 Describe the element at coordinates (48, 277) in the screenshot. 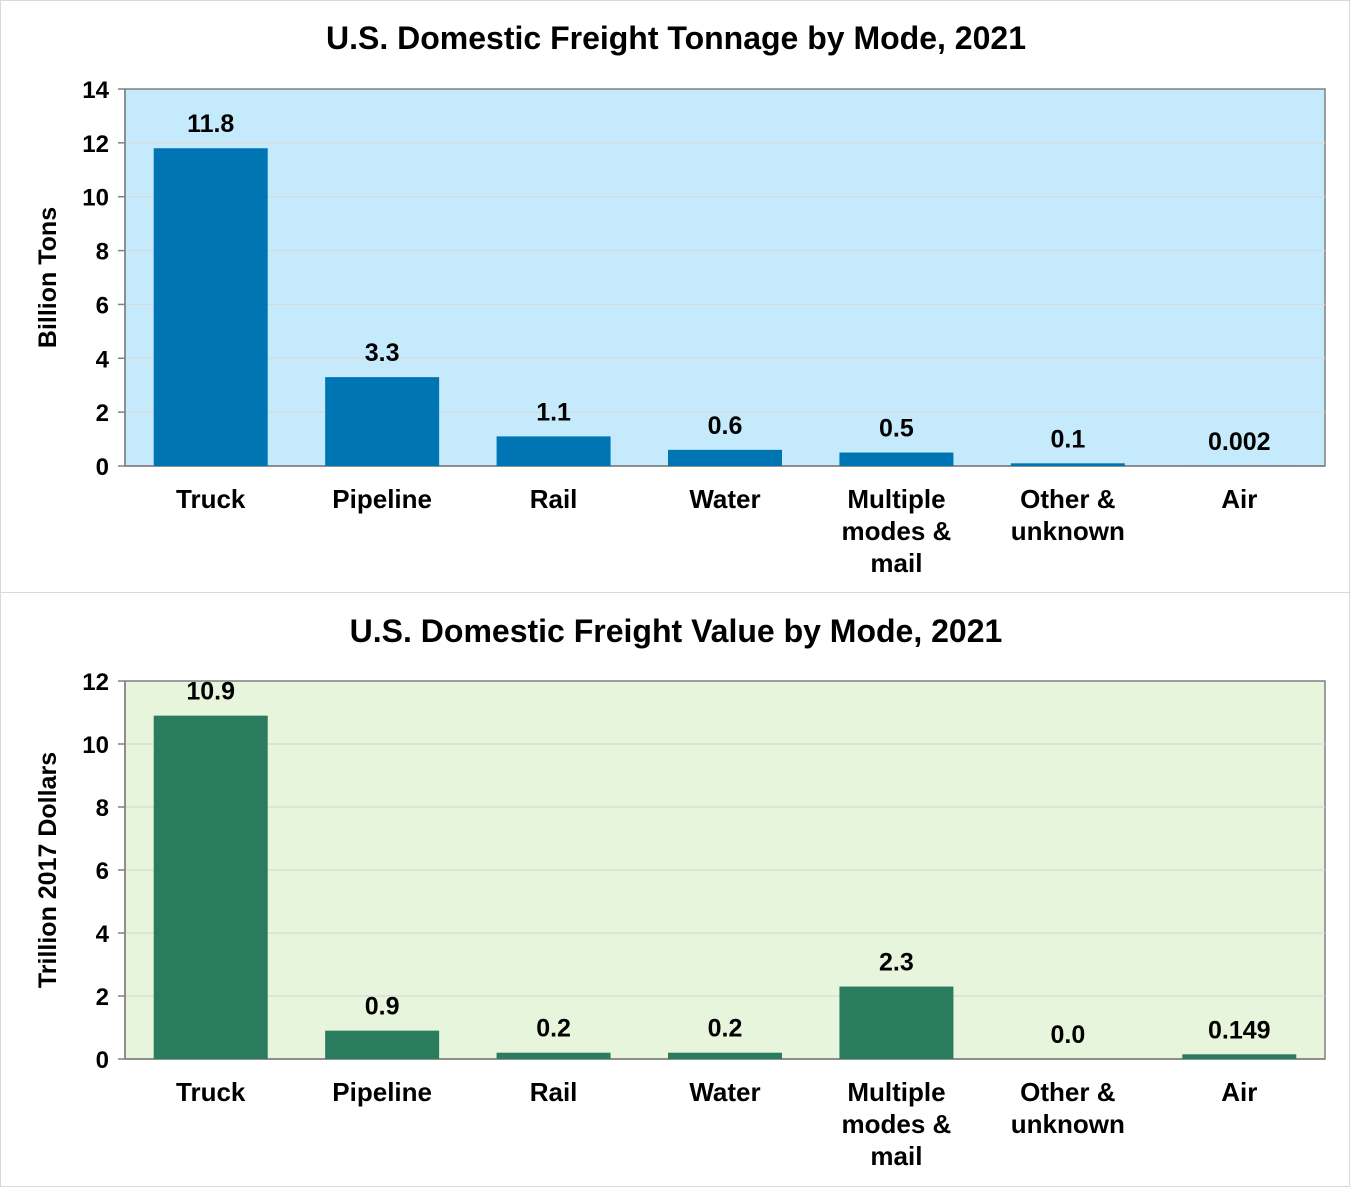

I see `y-axis-label: Billion Tons` at that location.